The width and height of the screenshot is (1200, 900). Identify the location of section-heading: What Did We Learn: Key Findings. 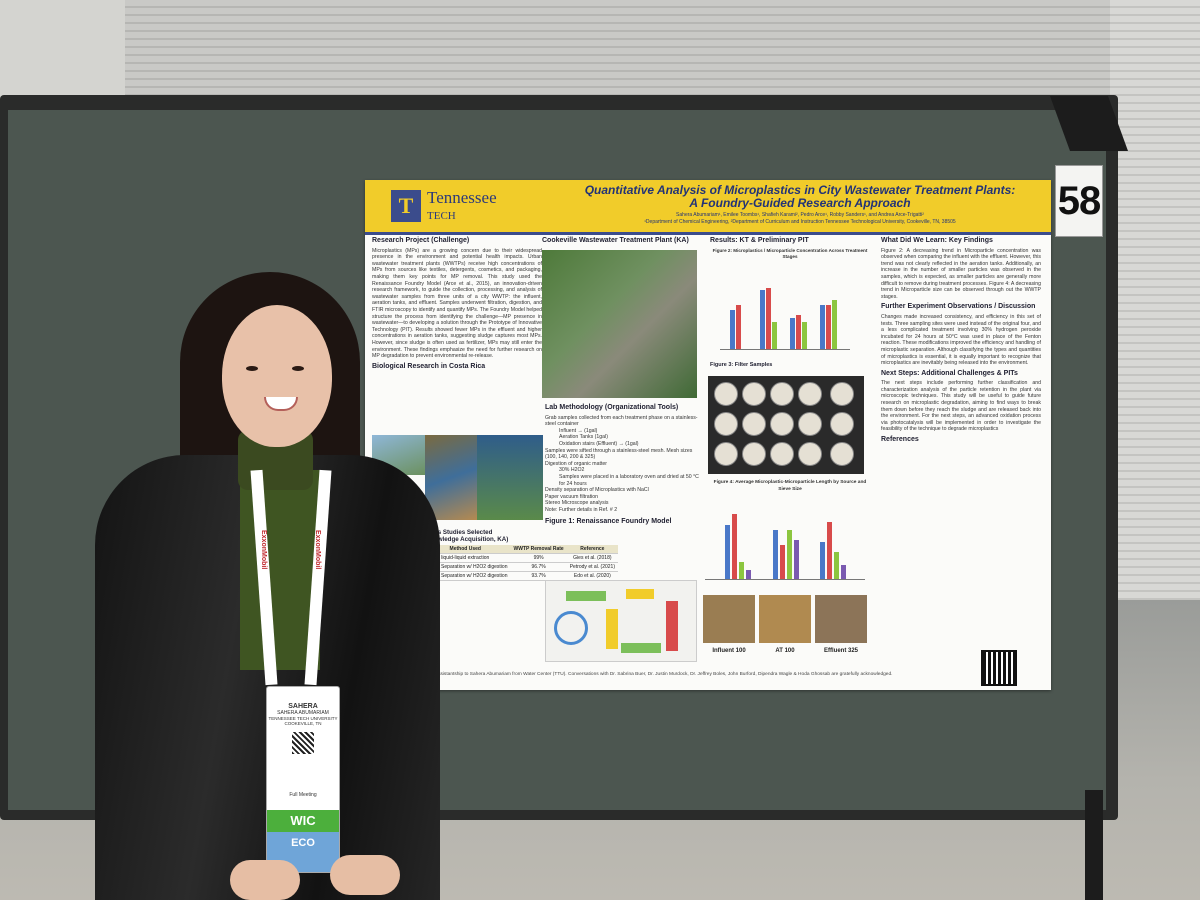
(937, 240).